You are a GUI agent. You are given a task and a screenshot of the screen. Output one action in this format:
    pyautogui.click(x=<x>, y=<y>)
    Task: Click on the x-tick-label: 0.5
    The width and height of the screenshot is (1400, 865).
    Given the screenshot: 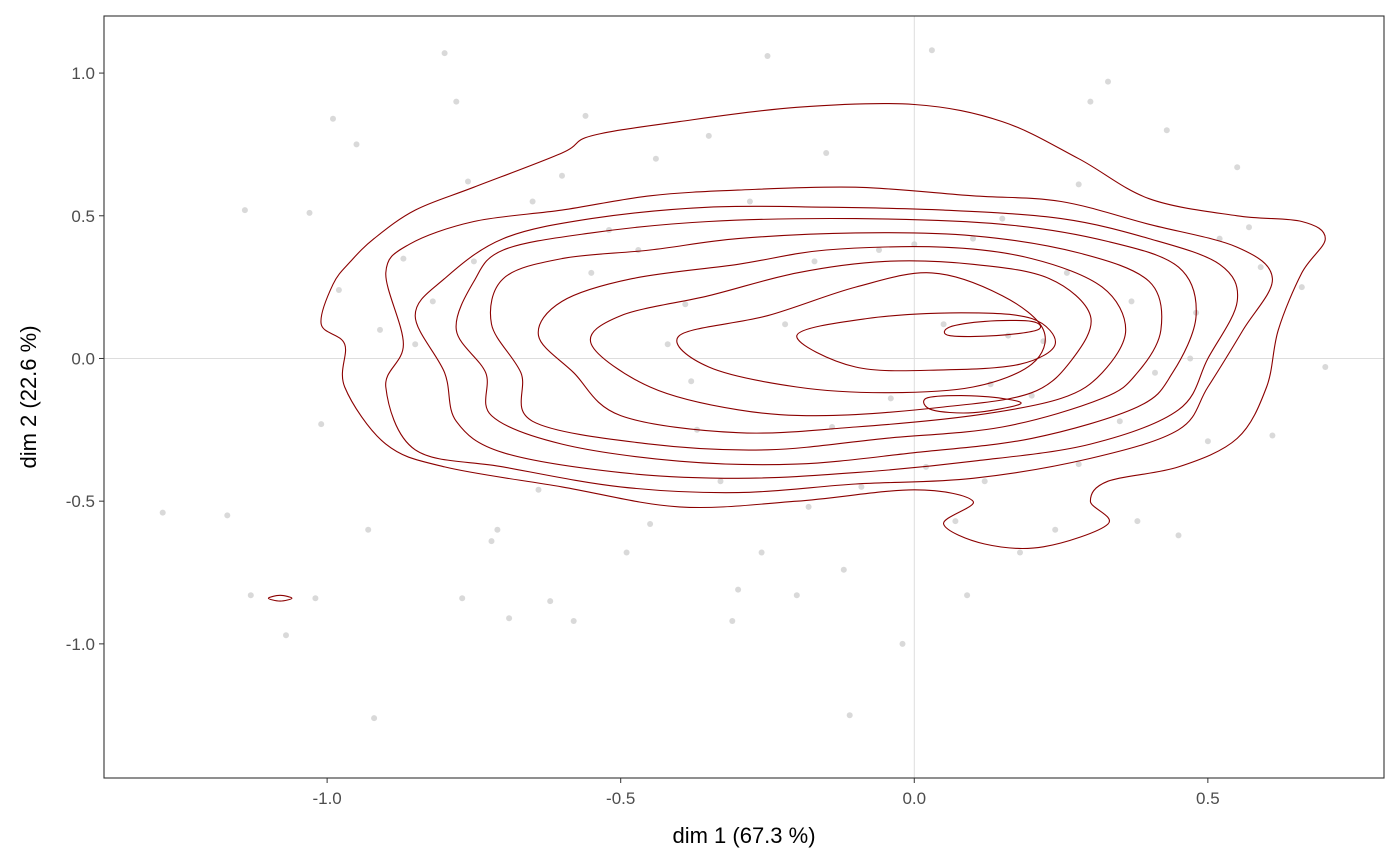 What is the action you would take?
    pyautogui.click(x=1208, y=798)
    